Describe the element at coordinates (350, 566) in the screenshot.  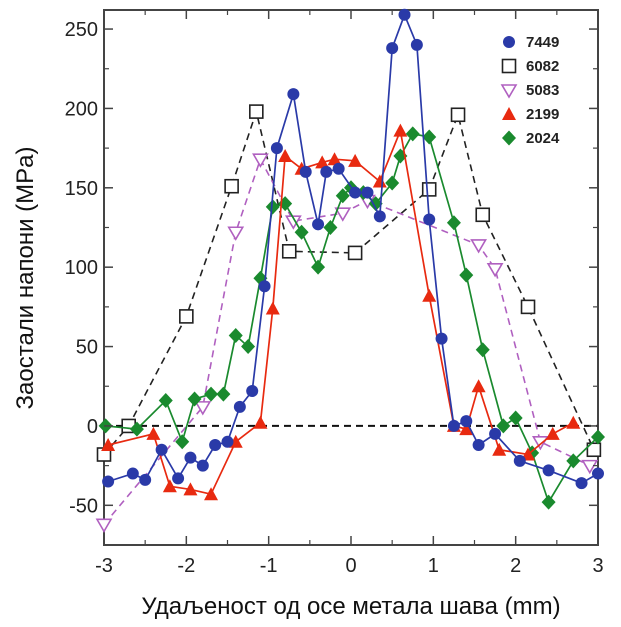
I see `x-tick-label: 0` at that location.